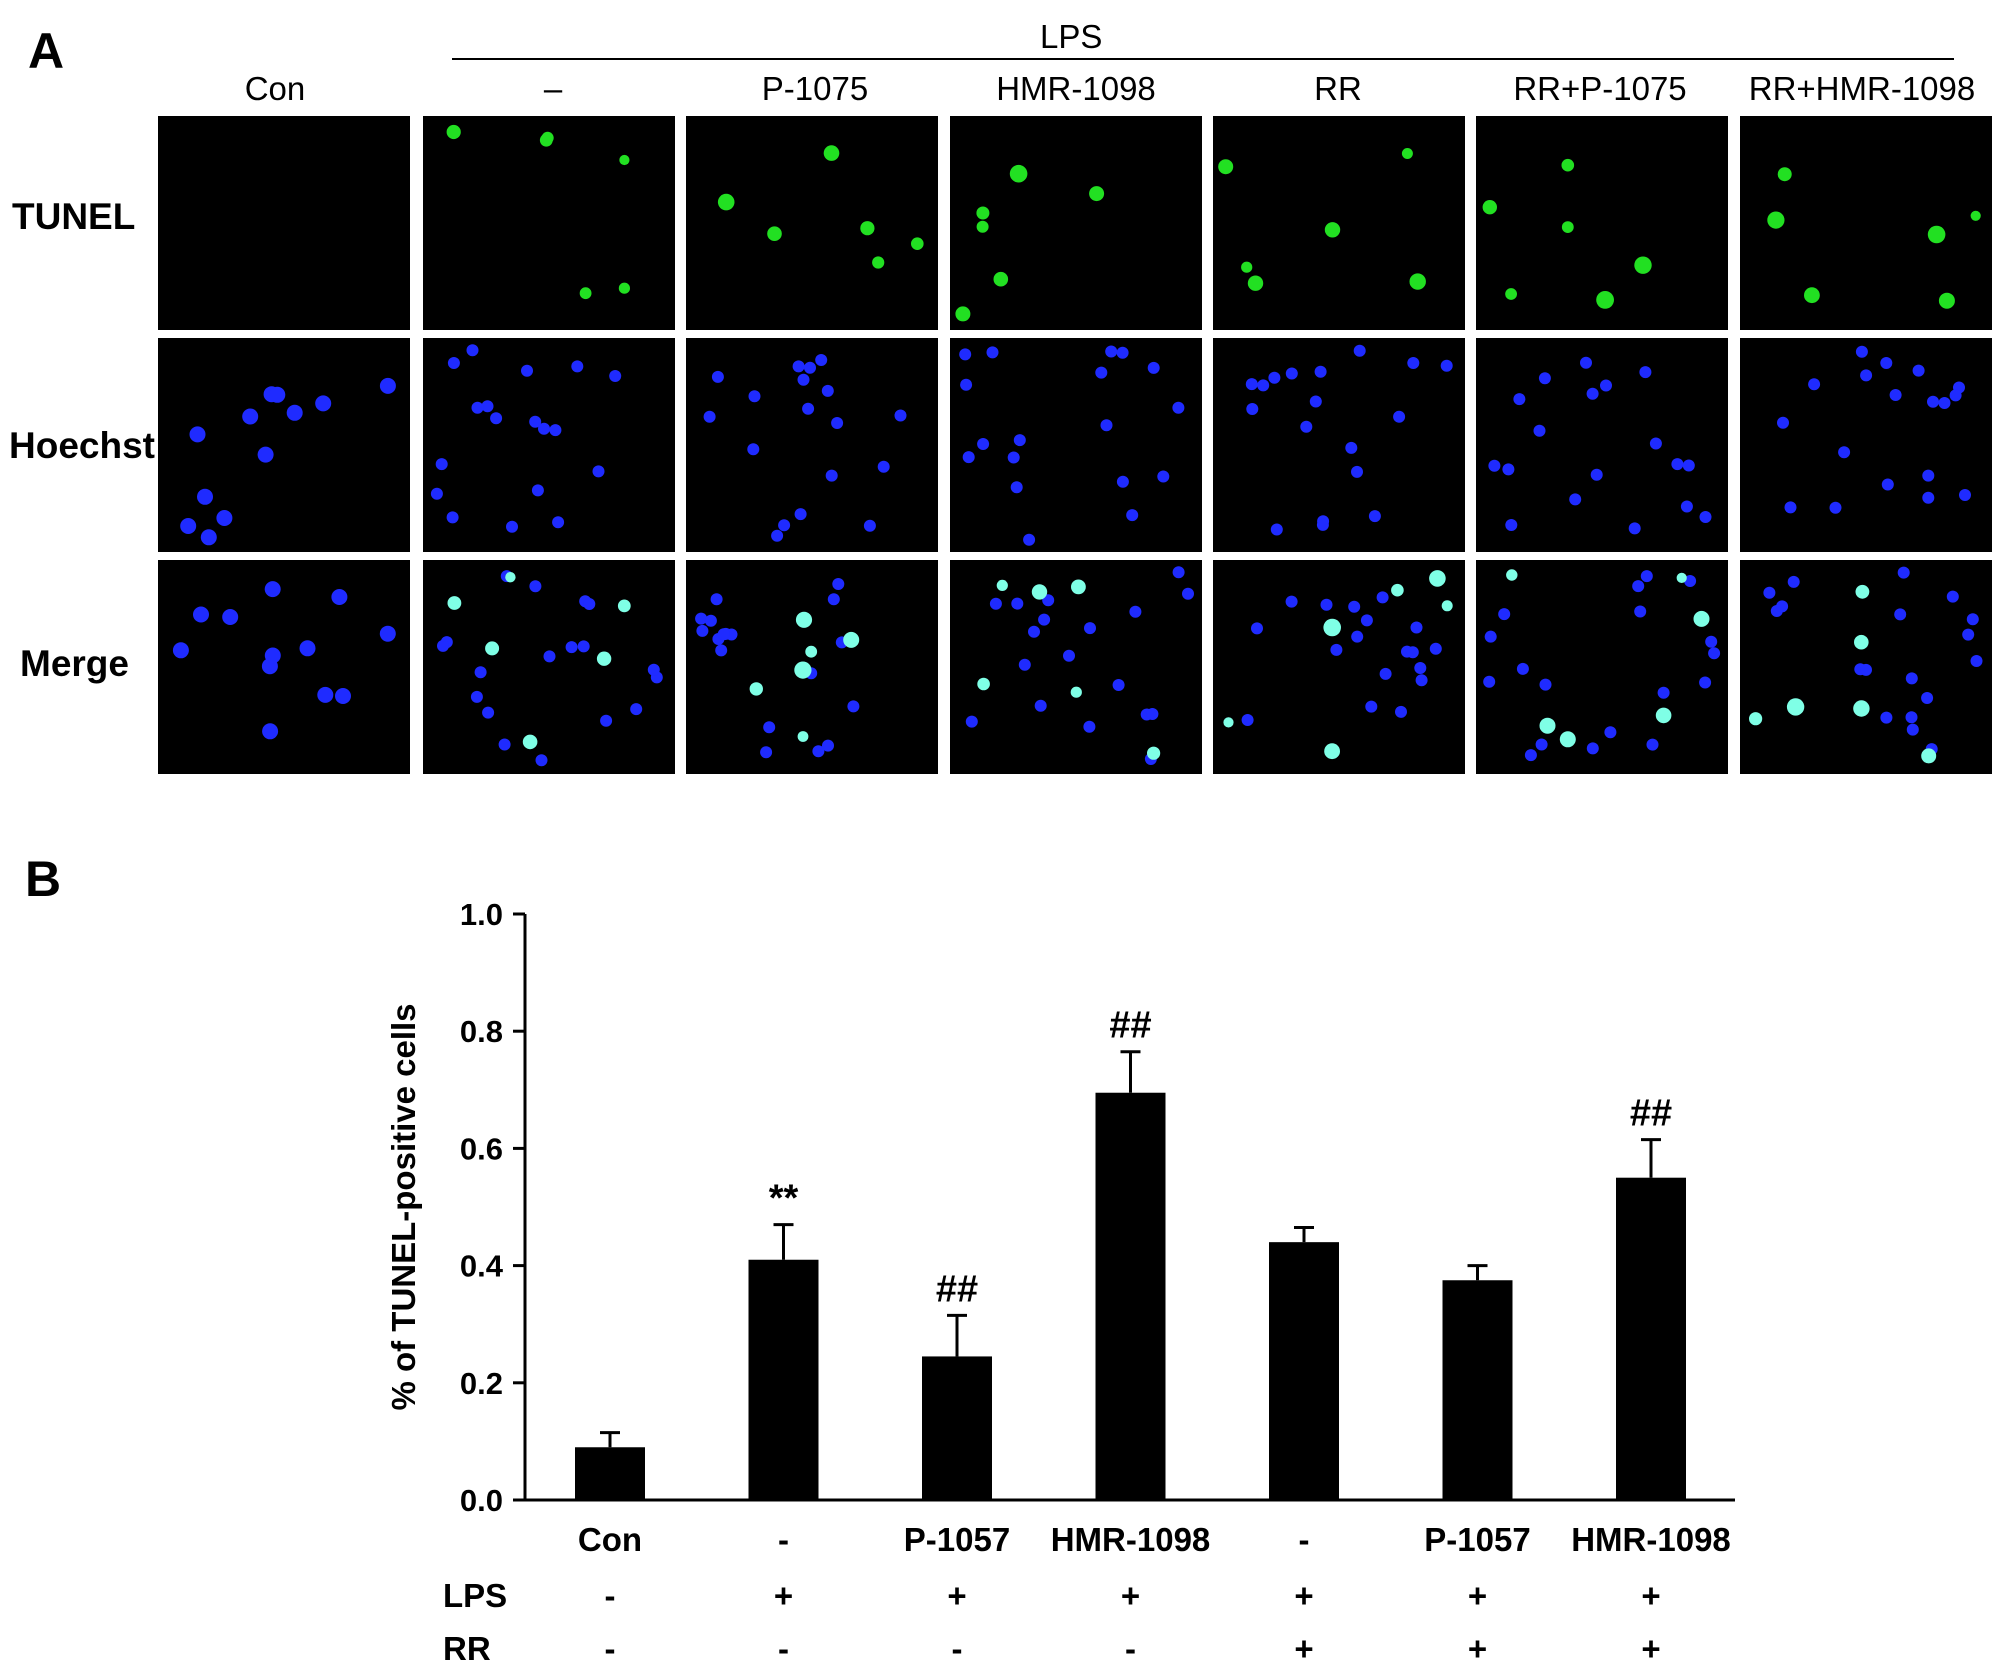  I want to click on treatment-row-label: RR, so click(467, 1648).